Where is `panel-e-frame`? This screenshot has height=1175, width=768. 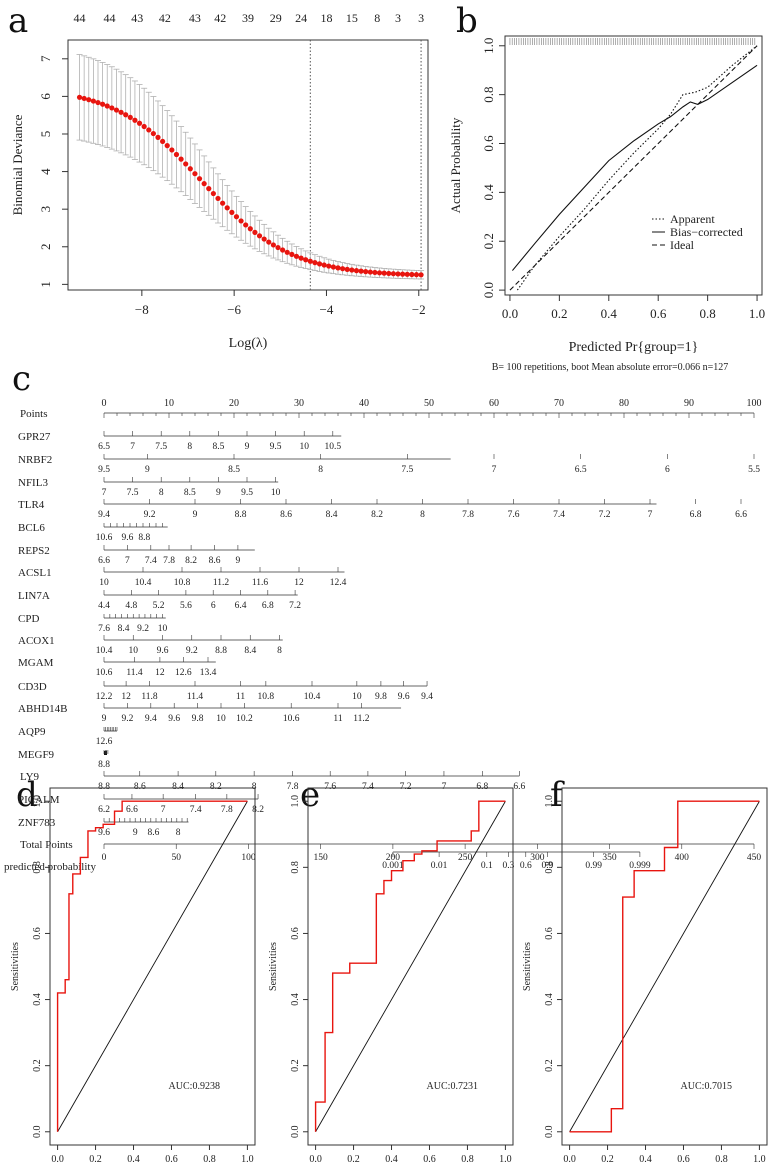 panel-e-frame is located at coordinates (410, 966).